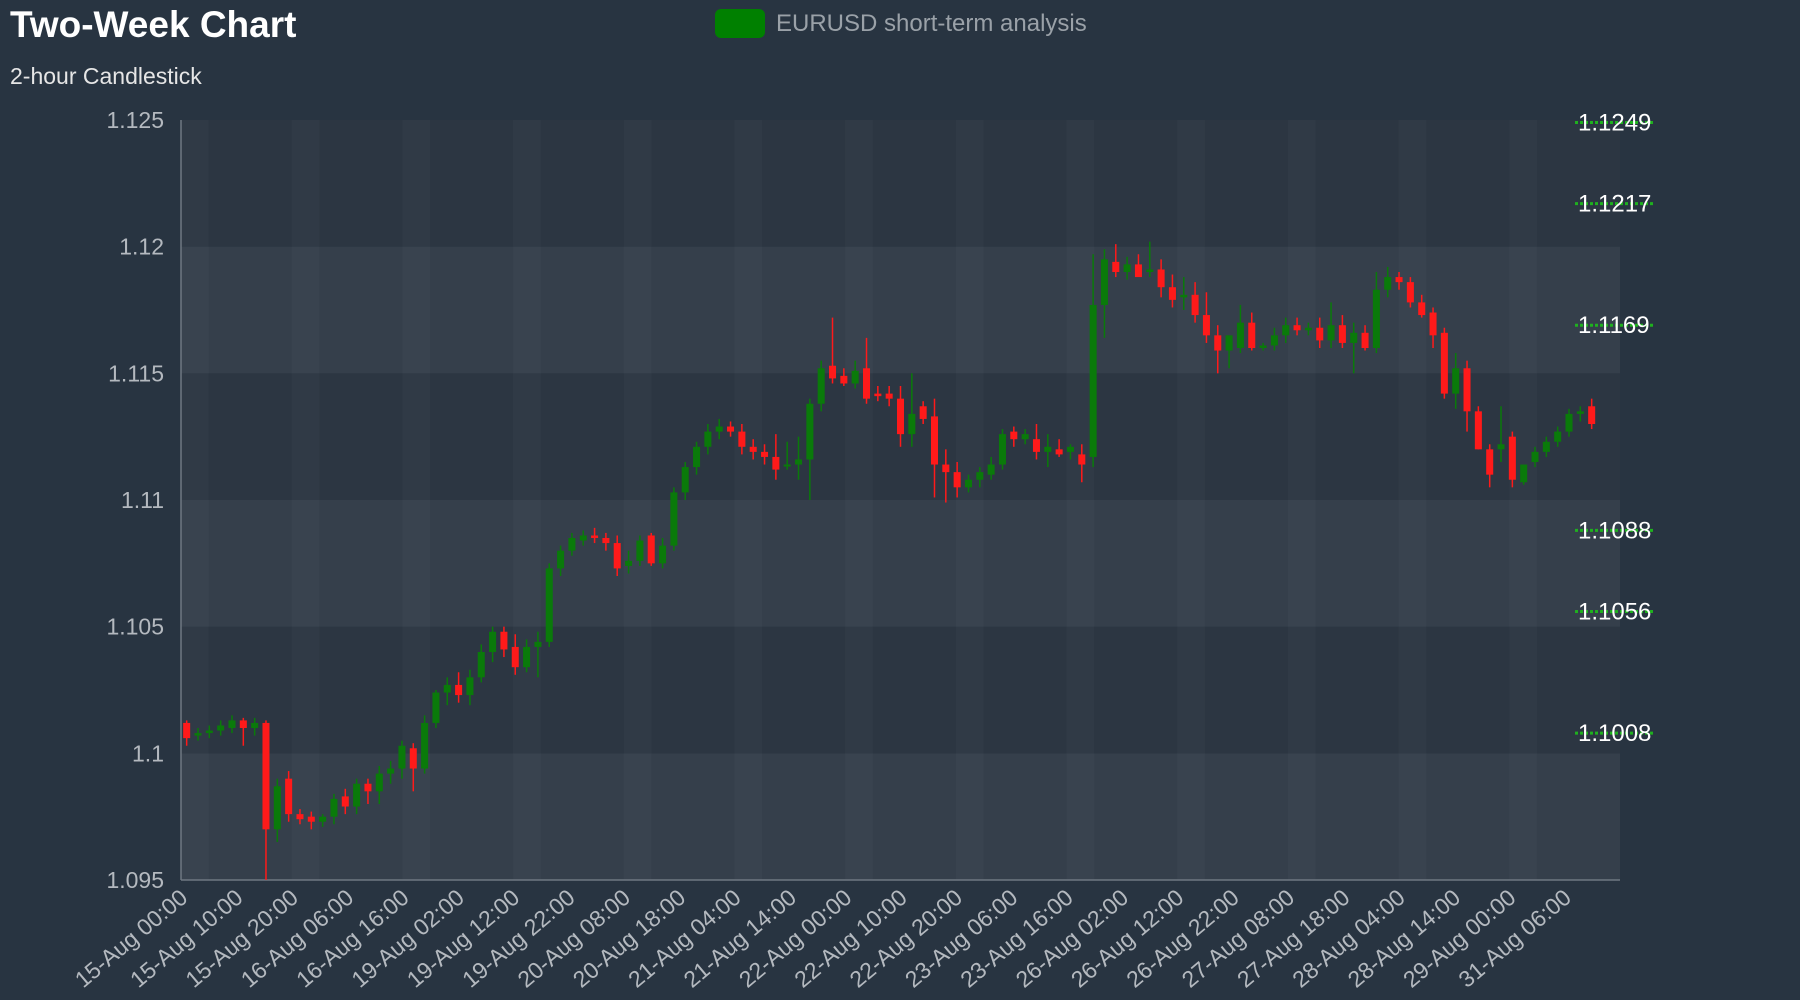 This screenshot has width=1800, height=1000. Describe the element at coordinates (1614, 204) in the screenshot. I see `price-level-label: 1.1217` at that location.